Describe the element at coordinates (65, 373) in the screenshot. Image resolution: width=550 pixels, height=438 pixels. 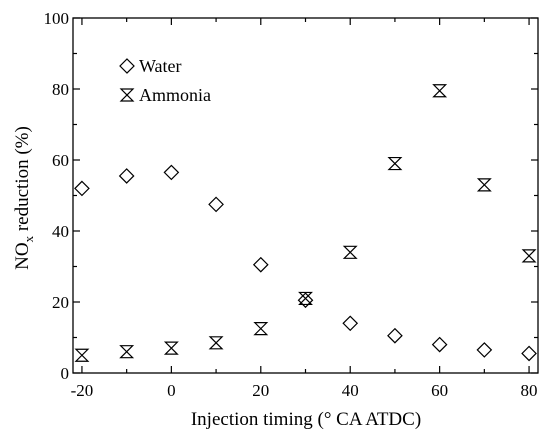
I see `y-tick-label: 0` at that location.